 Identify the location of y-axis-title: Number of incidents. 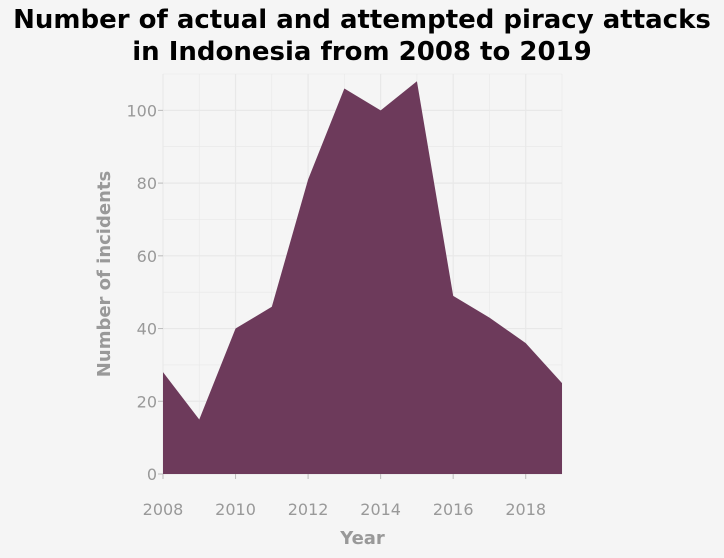
(104, 274).